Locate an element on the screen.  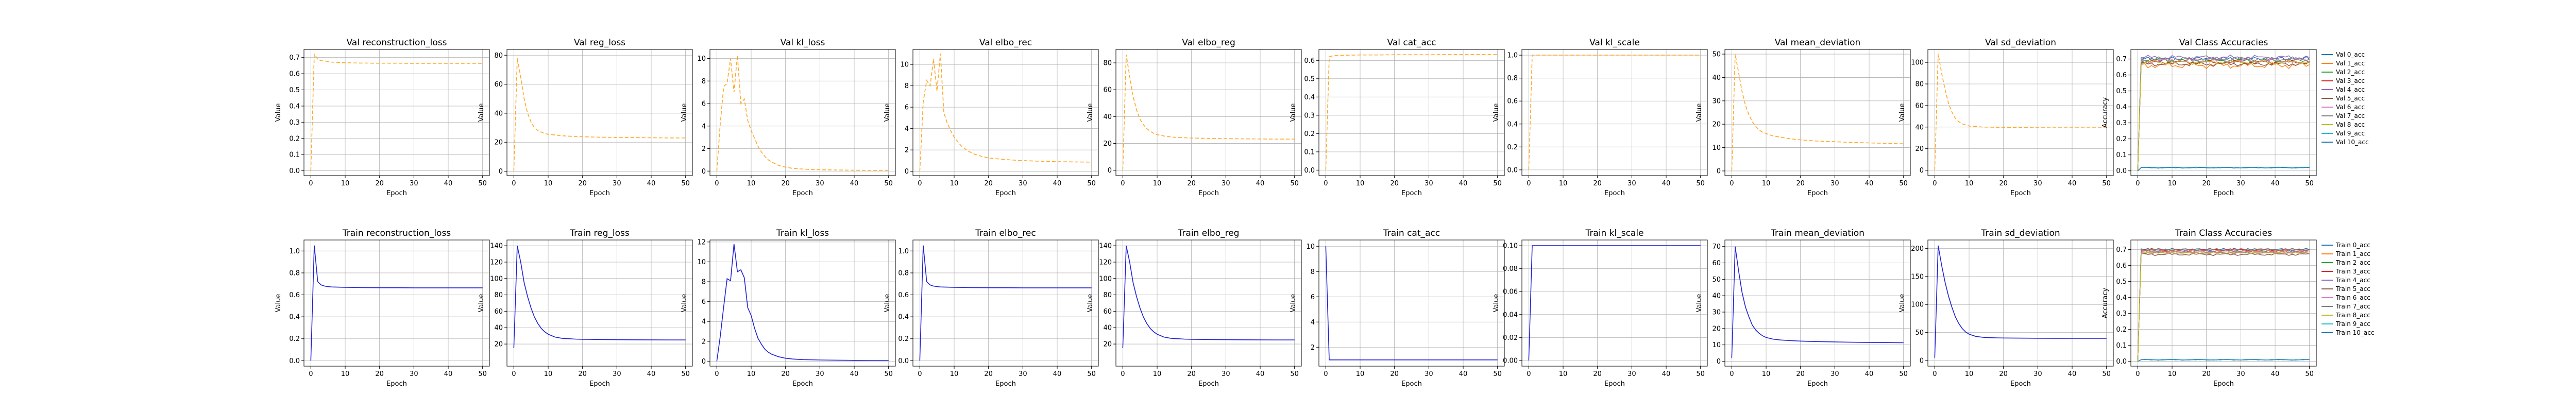
subplot-title: Train reg_loss is located at coordinates (600, 233).